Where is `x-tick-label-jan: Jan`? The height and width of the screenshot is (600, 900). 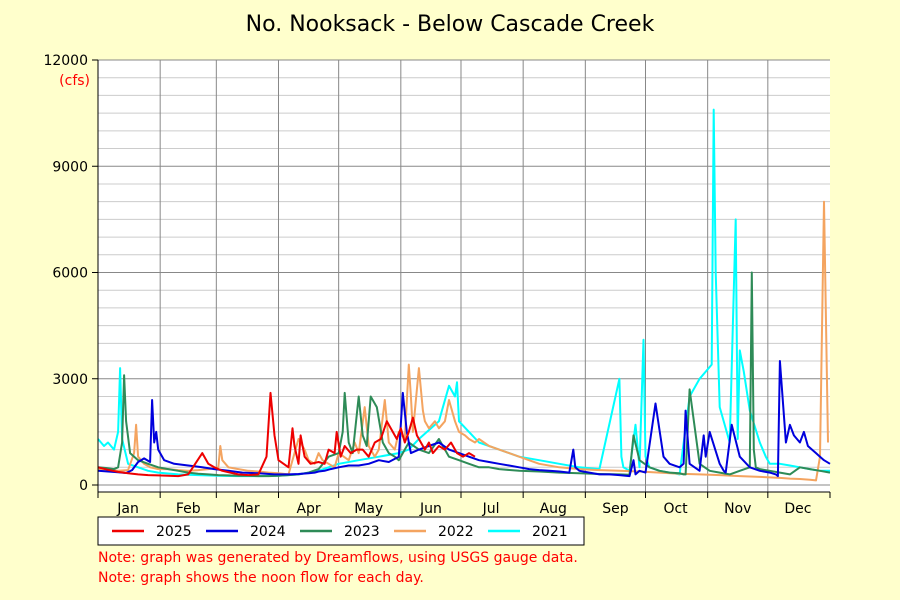
x-tick-label-jan: Jan is located at coordinates (127, 509).